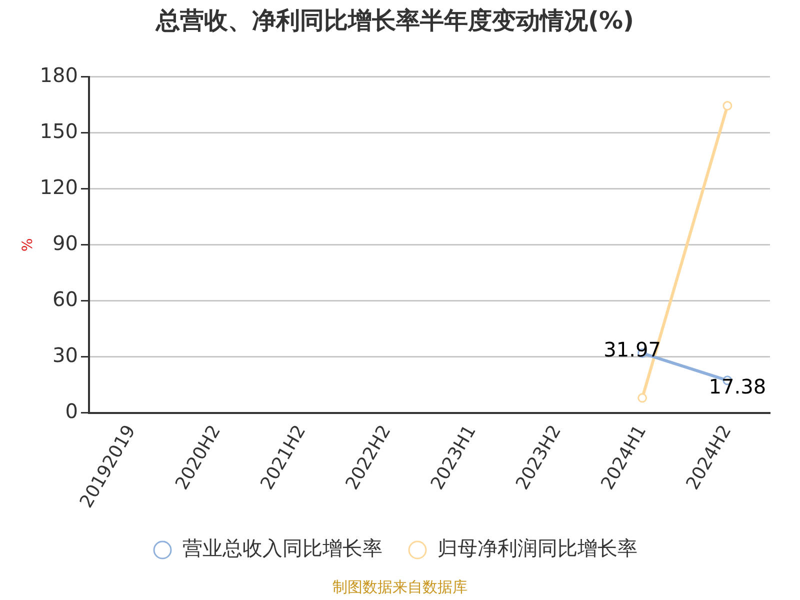 The height and width of the screenshot is (600, 800). What do you see at coordinates (400, 587) in the screenshot?
I see `text: 制图数据来自数据库` at bounding box center [400, 587].